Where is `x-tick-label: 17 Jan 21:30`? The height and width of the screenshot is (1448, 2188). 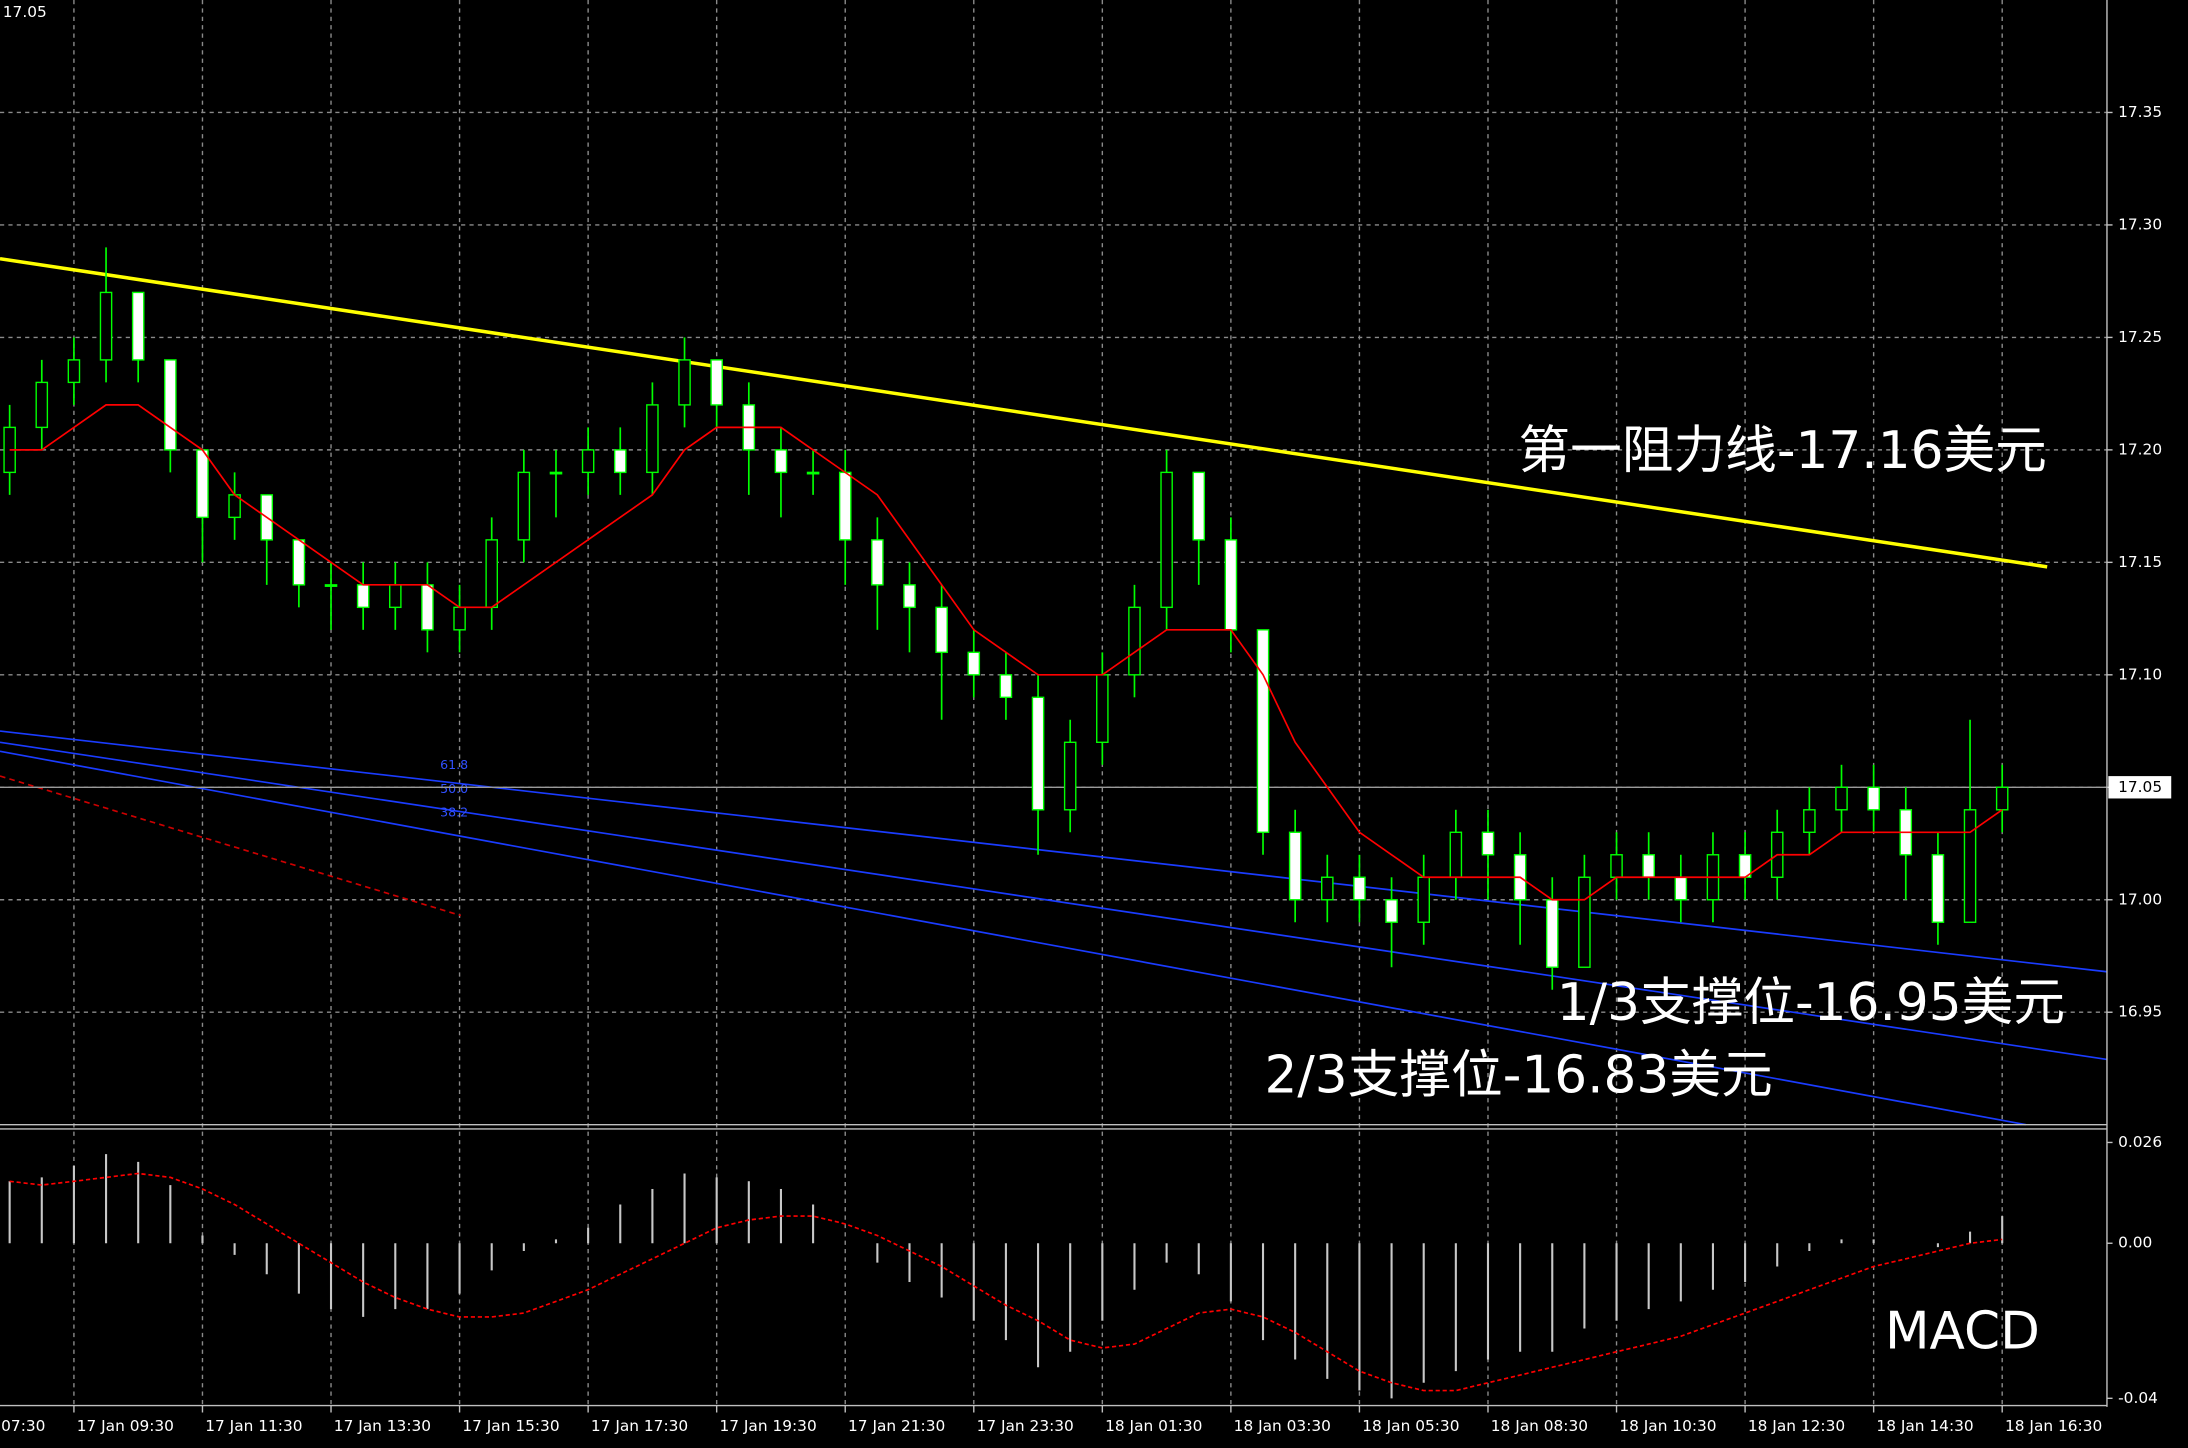 x-tick-label: 17 Jan 21:30 is located at coordinates (896, 1426).